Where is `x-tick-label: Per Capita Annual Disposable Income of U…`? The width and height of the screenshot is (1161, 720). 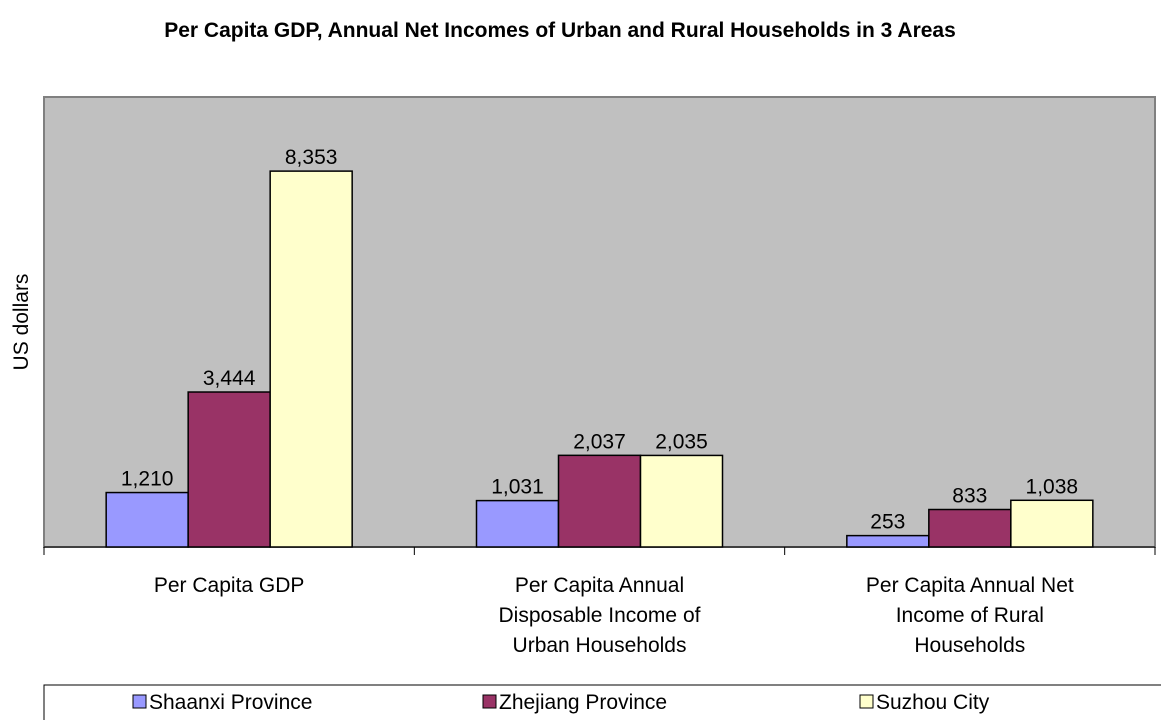 x-tick-label: Per Capita Annual Disposable Income of U… is located at coordinates (599, 615).